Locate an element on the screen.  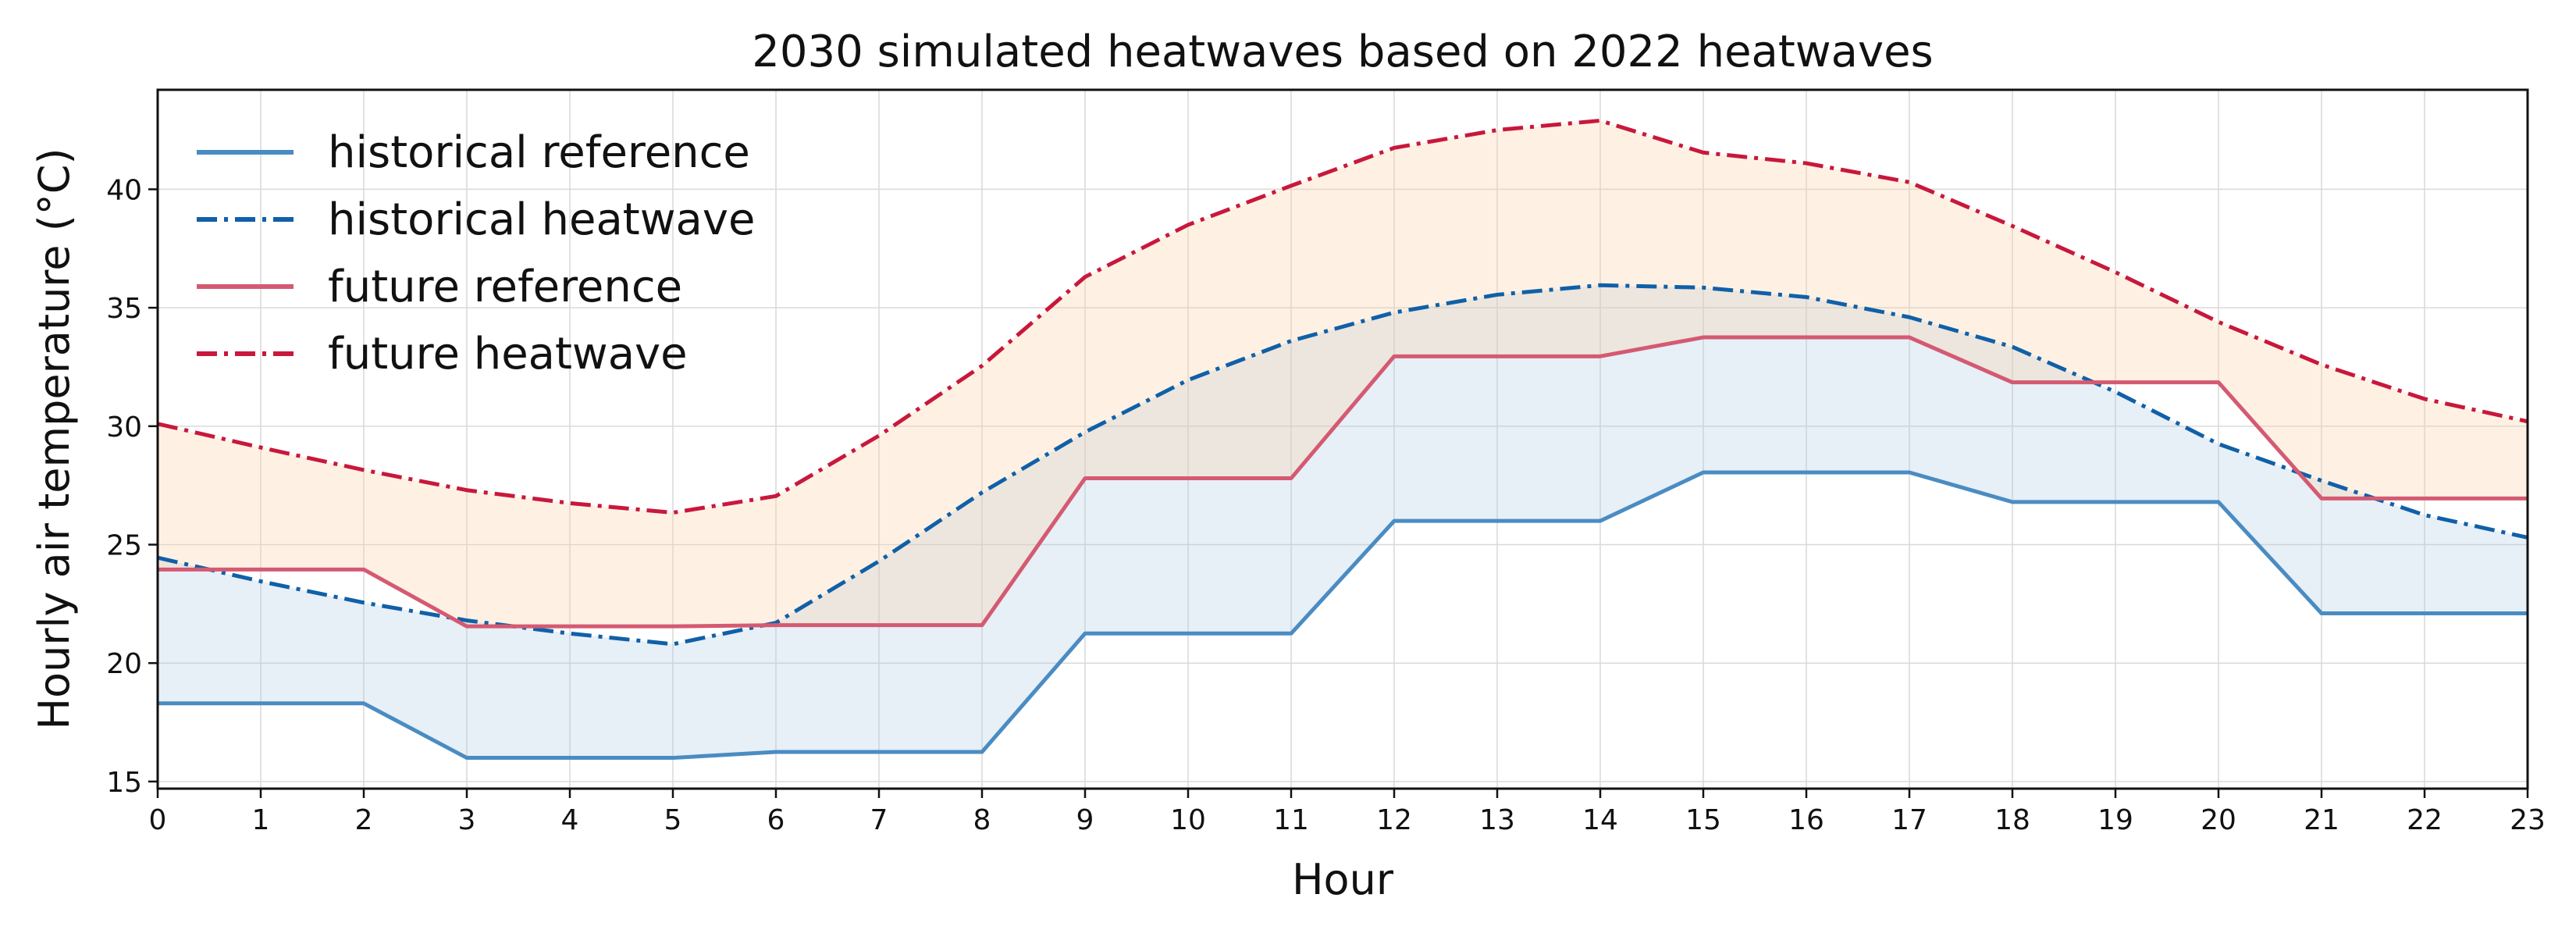
legend-label-historical-reference: historical reference is located at coordinates (539, 152).